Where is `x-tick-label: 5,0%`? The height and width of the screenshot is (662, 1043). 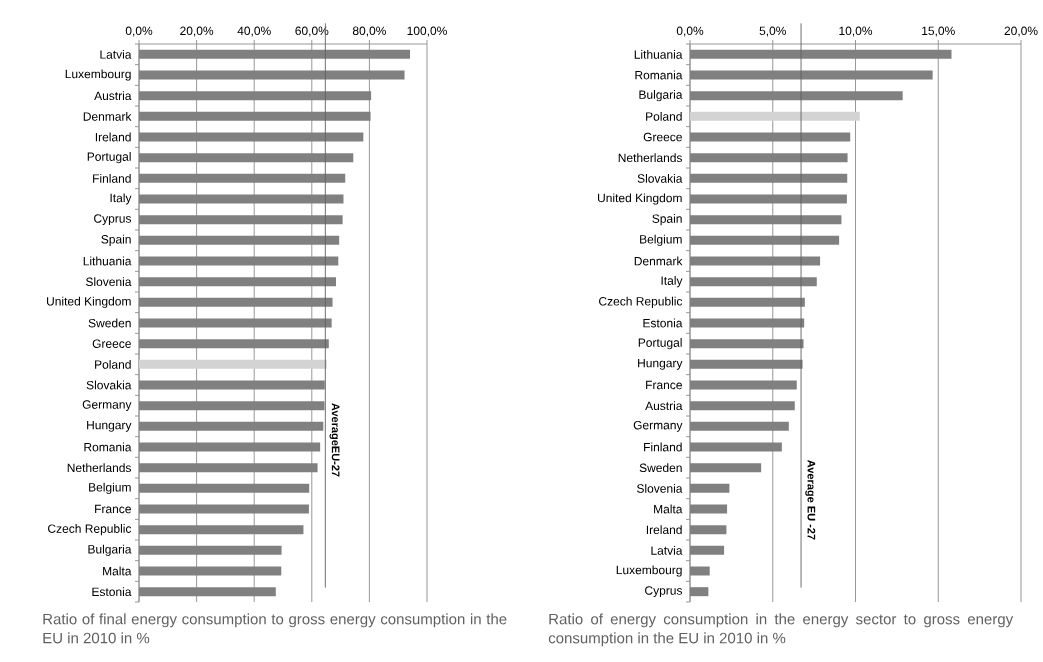
x-tick-label: 5,0% is located at coordinates (772, 31).